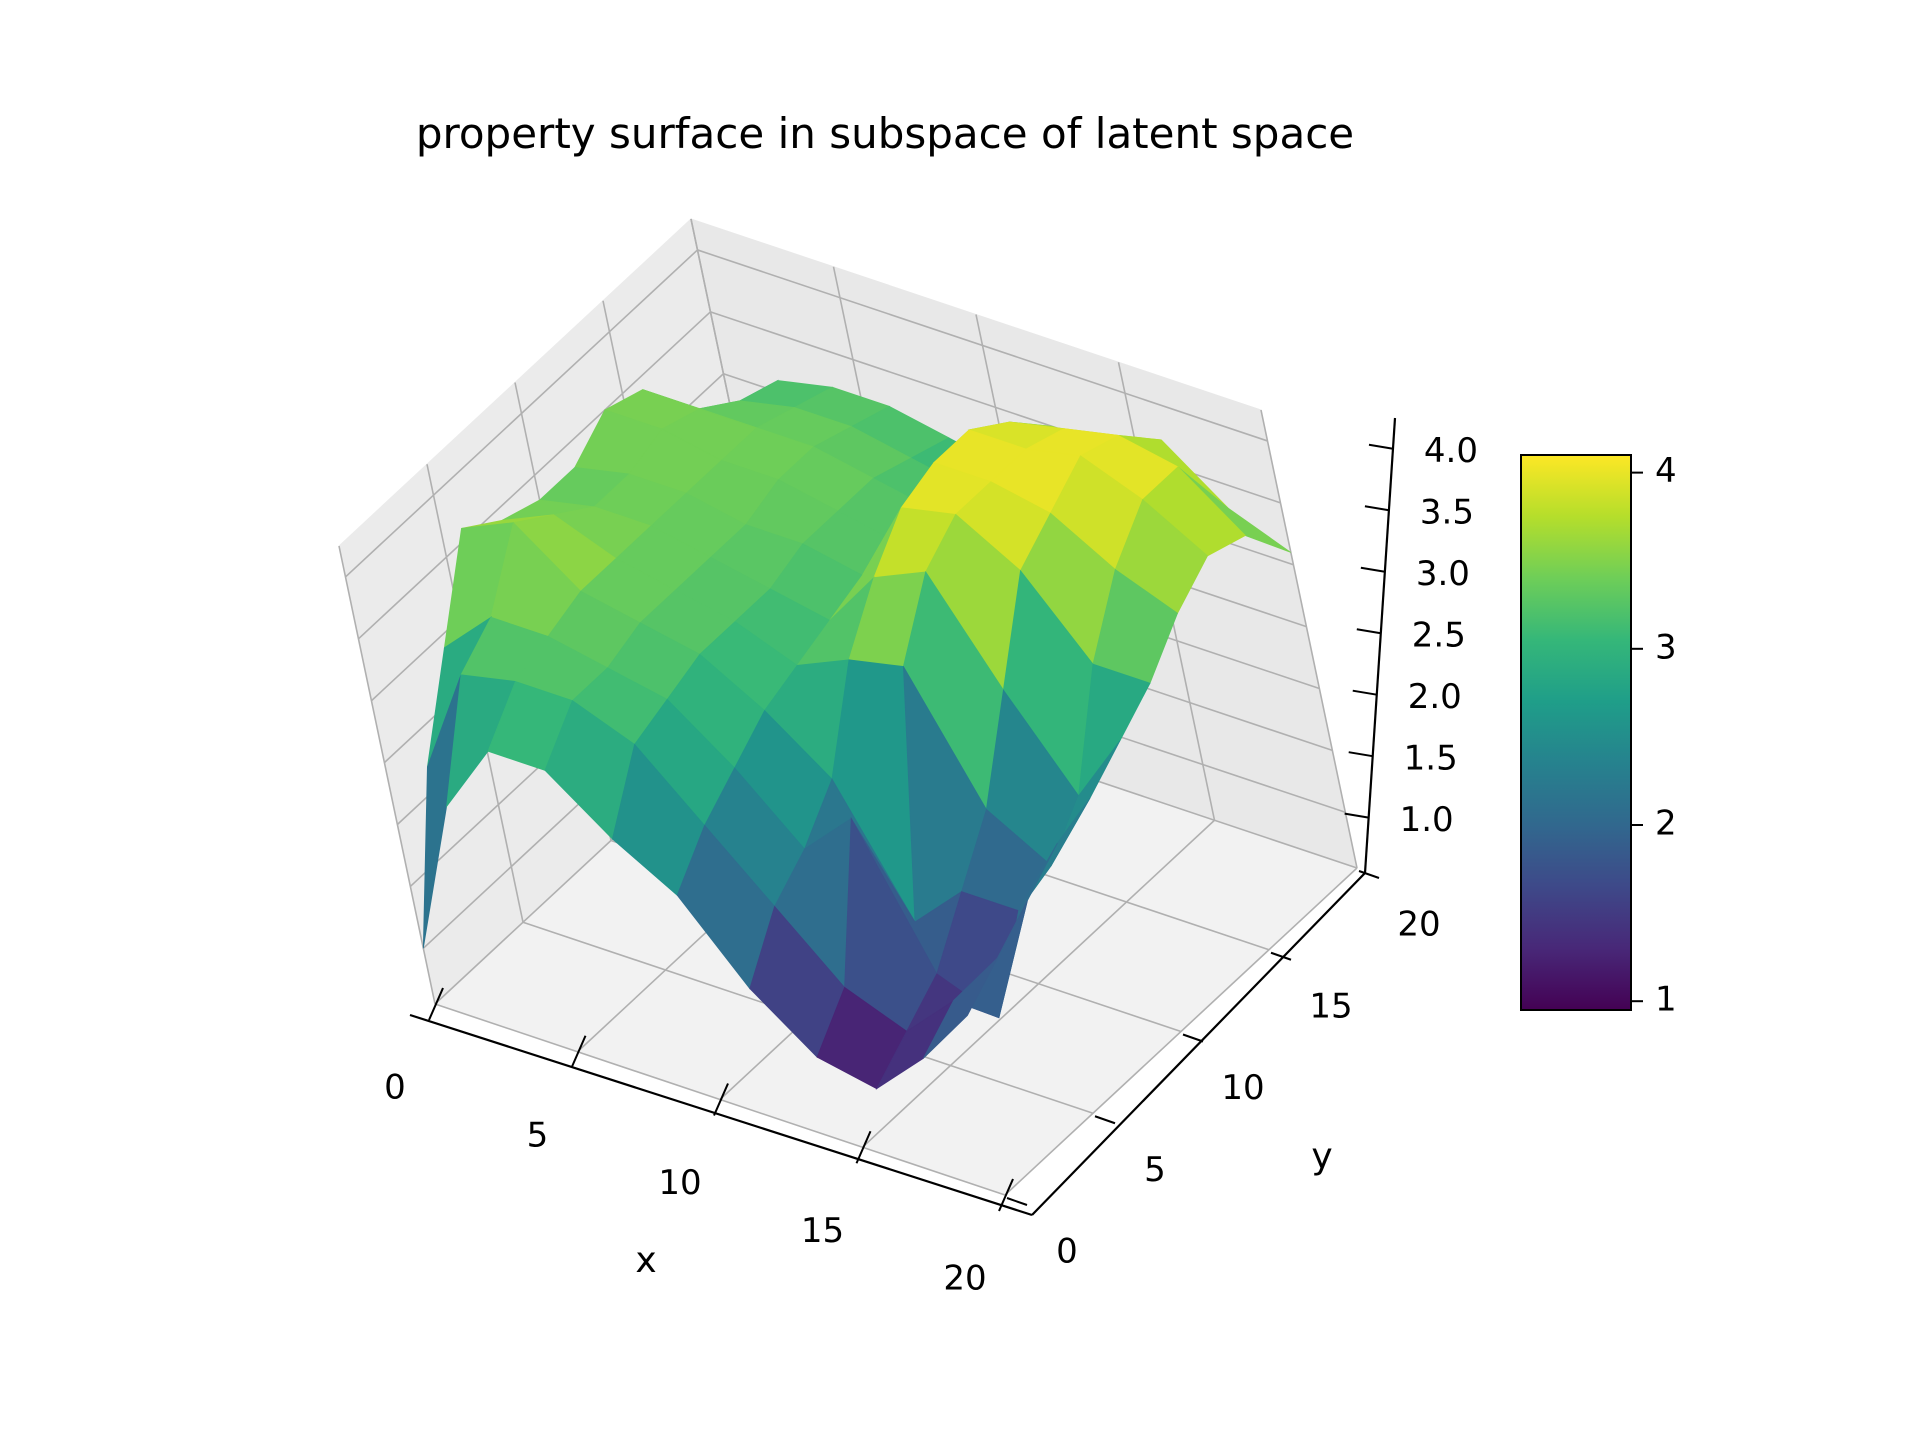 Image resolution: width=1920 pixels, height=1445 pixels. Describe the element at coordinates (1427, 820) in the screenshot. I see `z-tick-label: 1.0` at that location.